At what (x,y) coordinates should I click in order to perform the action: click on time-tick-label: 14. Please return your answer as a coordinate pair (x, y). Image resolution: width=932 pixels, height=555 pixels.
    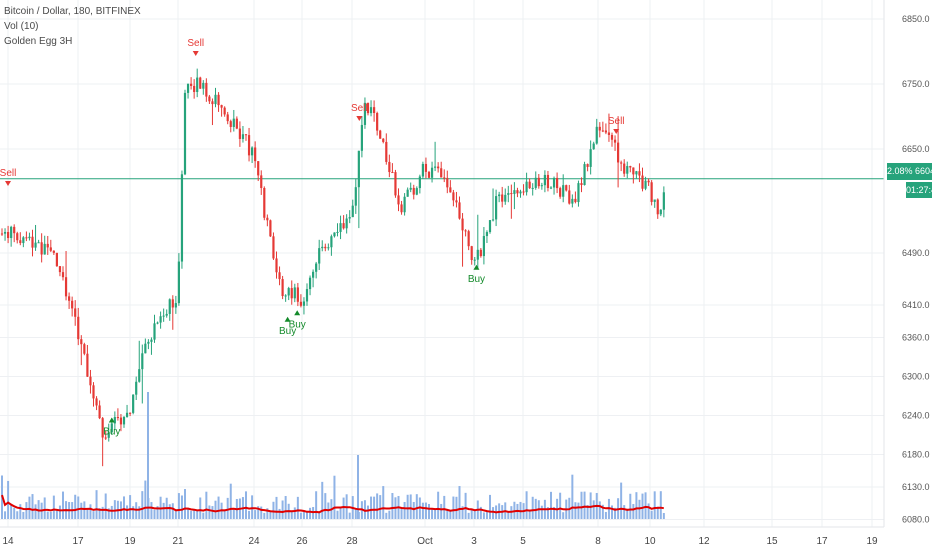
    Looking at the image, I should click on (8, 541).